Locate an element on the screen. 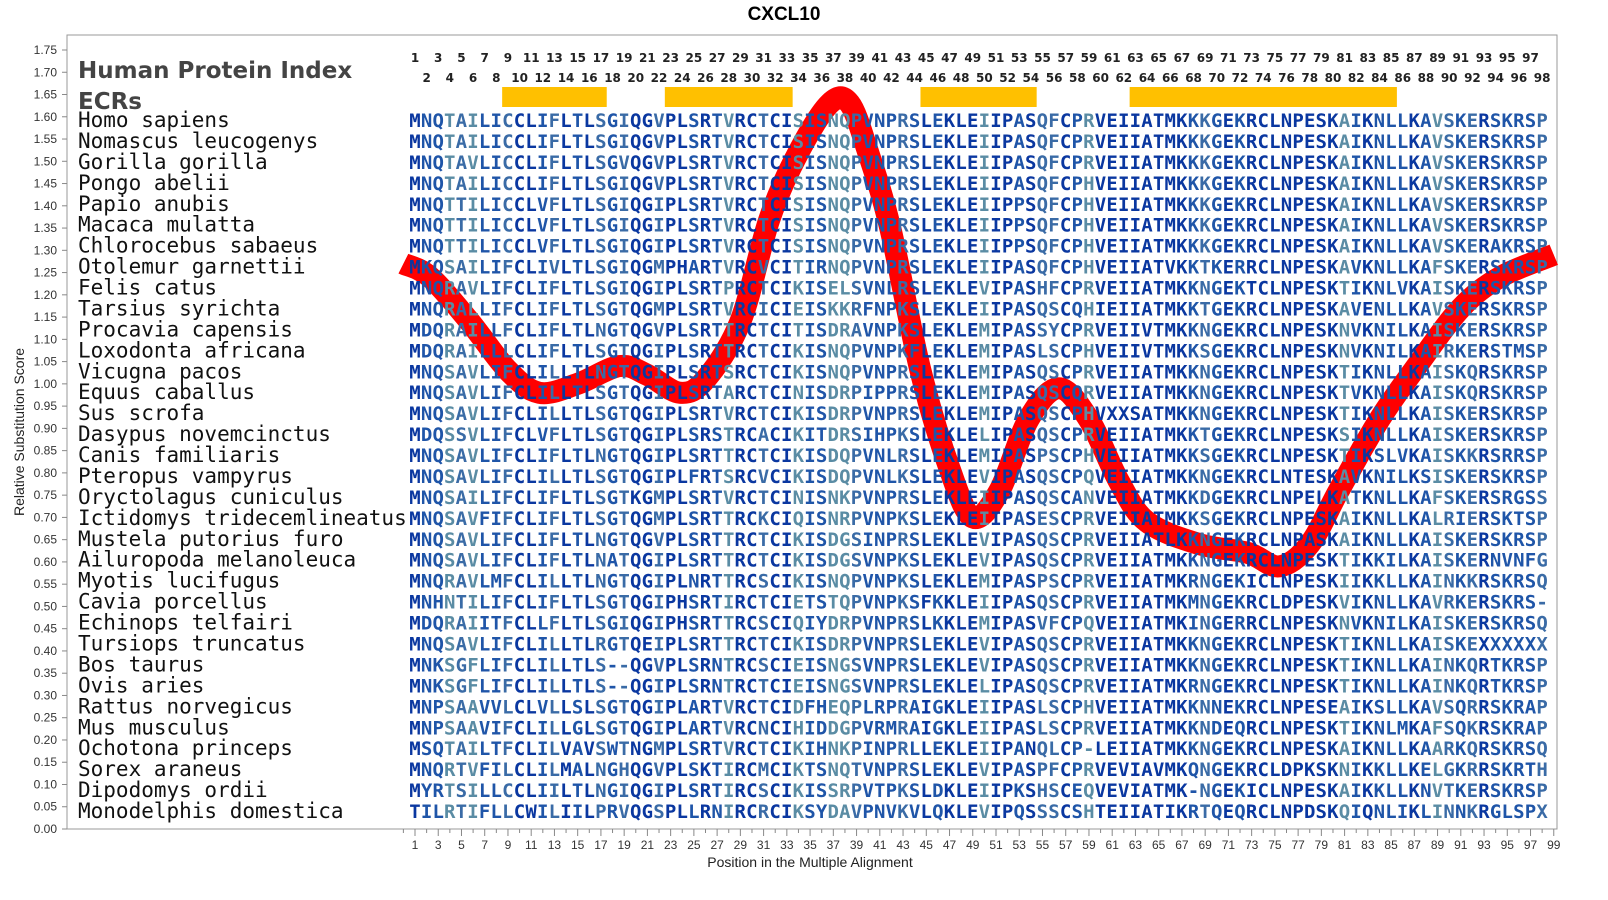 The image size is (1608, 900). x-tick-label: 13 is located at coordinates (555, 845).